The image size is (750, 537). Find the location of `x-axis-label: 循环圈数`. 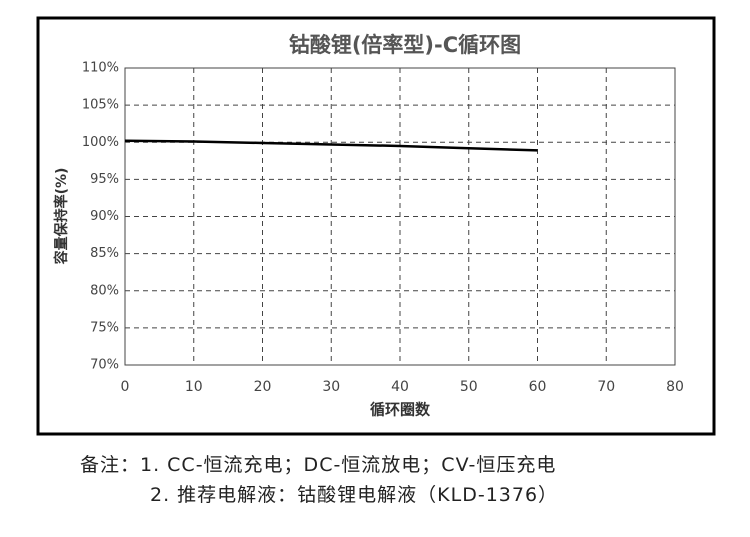

x-axis-label: 循环圈数 is located at coordinates (400, 410).